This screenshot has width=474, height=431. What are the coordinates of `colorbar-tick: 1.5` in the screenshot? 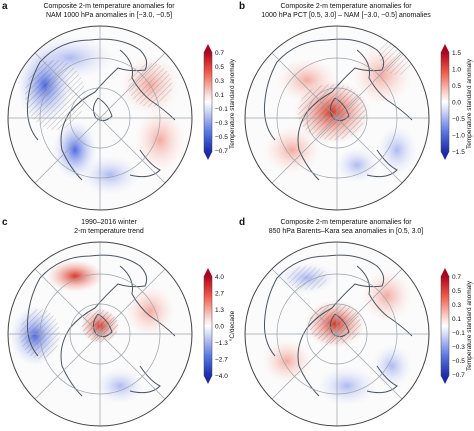 It's located at (456, 53).